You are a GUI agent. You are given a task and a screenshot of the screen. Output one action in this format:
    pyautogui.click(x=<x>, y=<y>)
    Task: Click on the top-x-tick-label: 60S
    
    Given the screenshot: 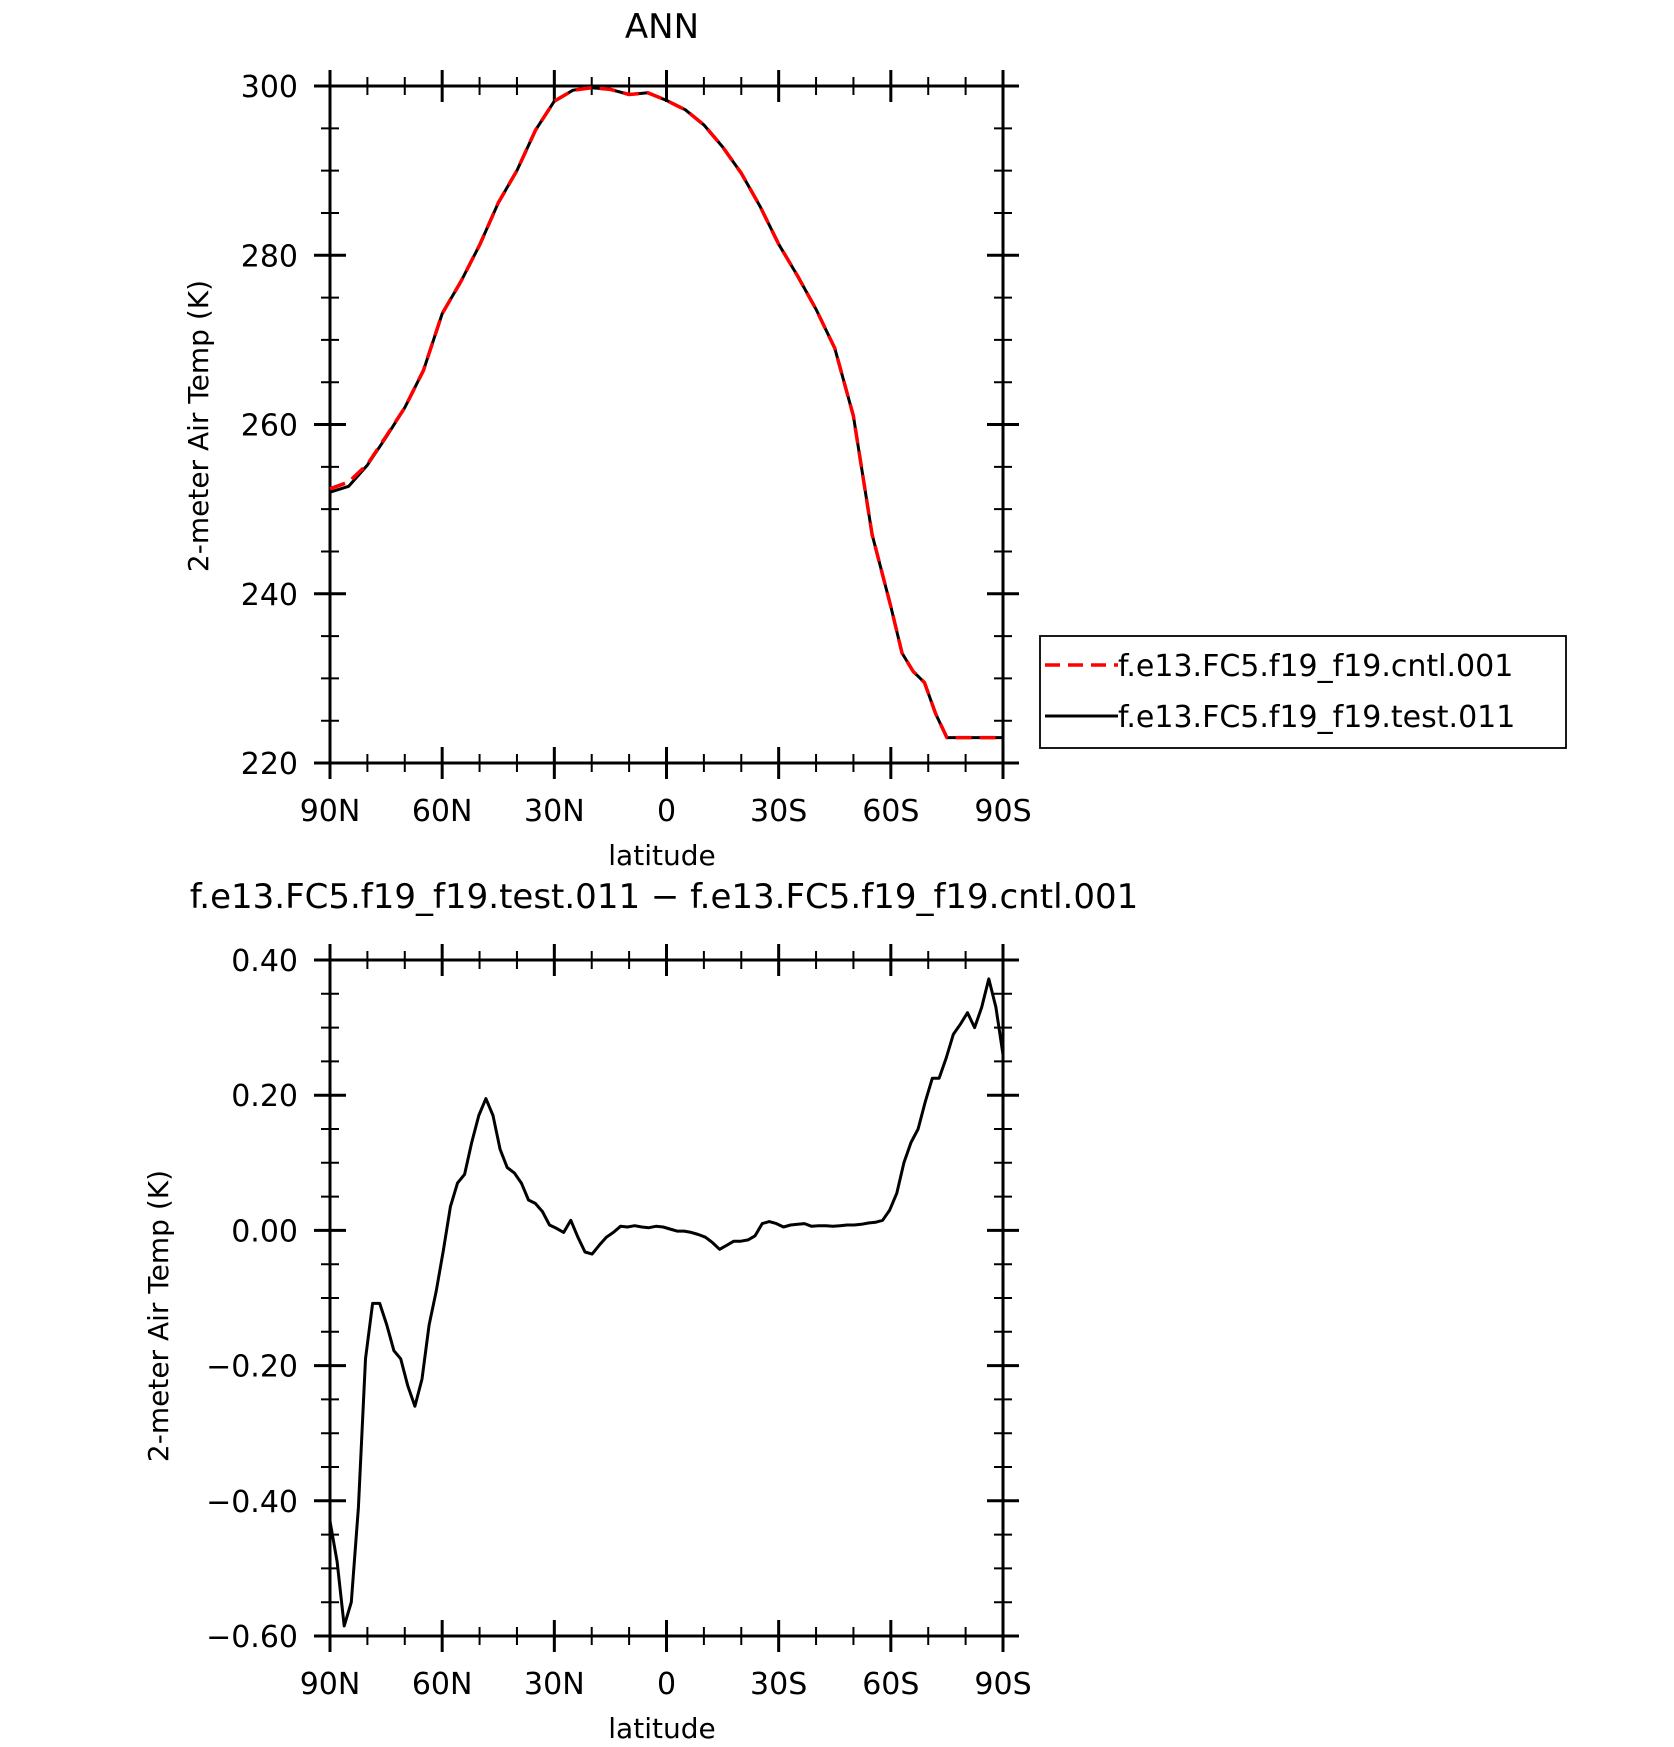 What is the action you would take?
    pyautogui.click(x=890, y=811)
    